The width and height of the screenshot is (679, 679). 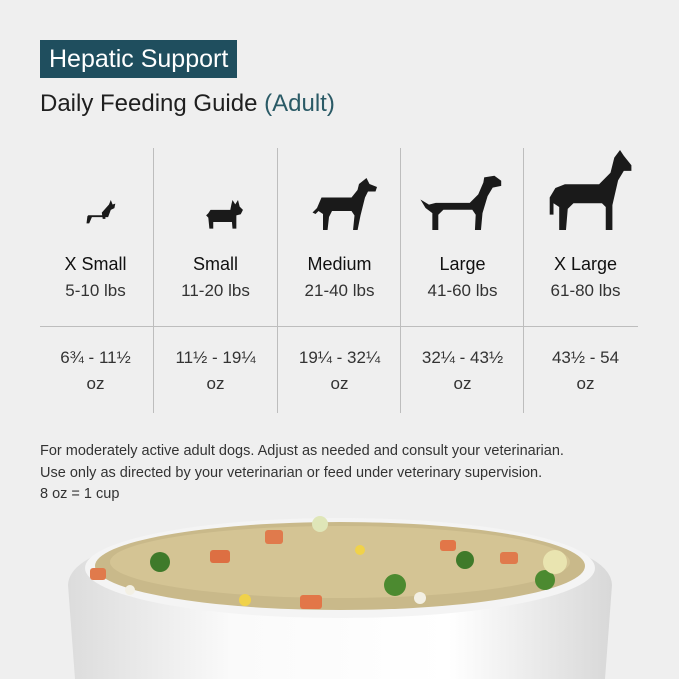 I want to click on badge: Hepatic Support, so click(x=139, y=59).